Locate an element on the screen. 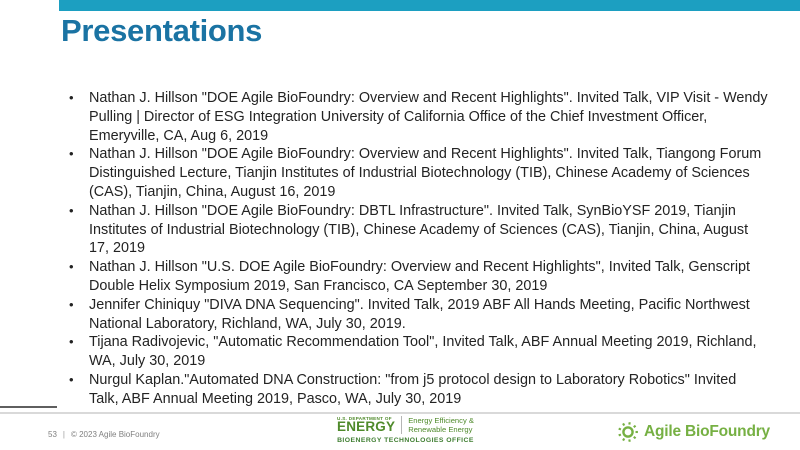 This screenshot has width=800, height=450. abf-logo-text: Agile BioFoundry is located at coordinates (707, 431).